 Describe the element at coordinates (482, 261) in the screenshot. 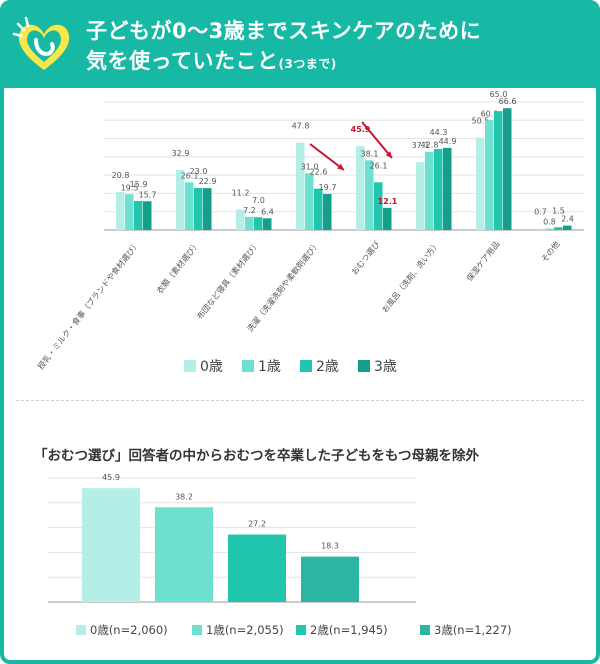

I see `category-label: 保湿ケア用品` at that location.